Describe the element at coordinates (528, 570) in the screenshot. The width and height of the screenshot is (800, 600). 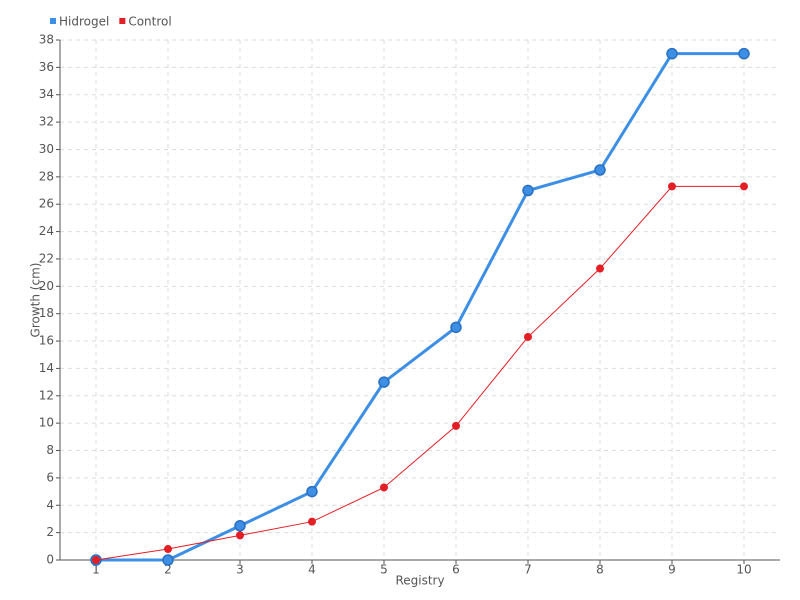
I see `x-tick-label: 7` at that location.